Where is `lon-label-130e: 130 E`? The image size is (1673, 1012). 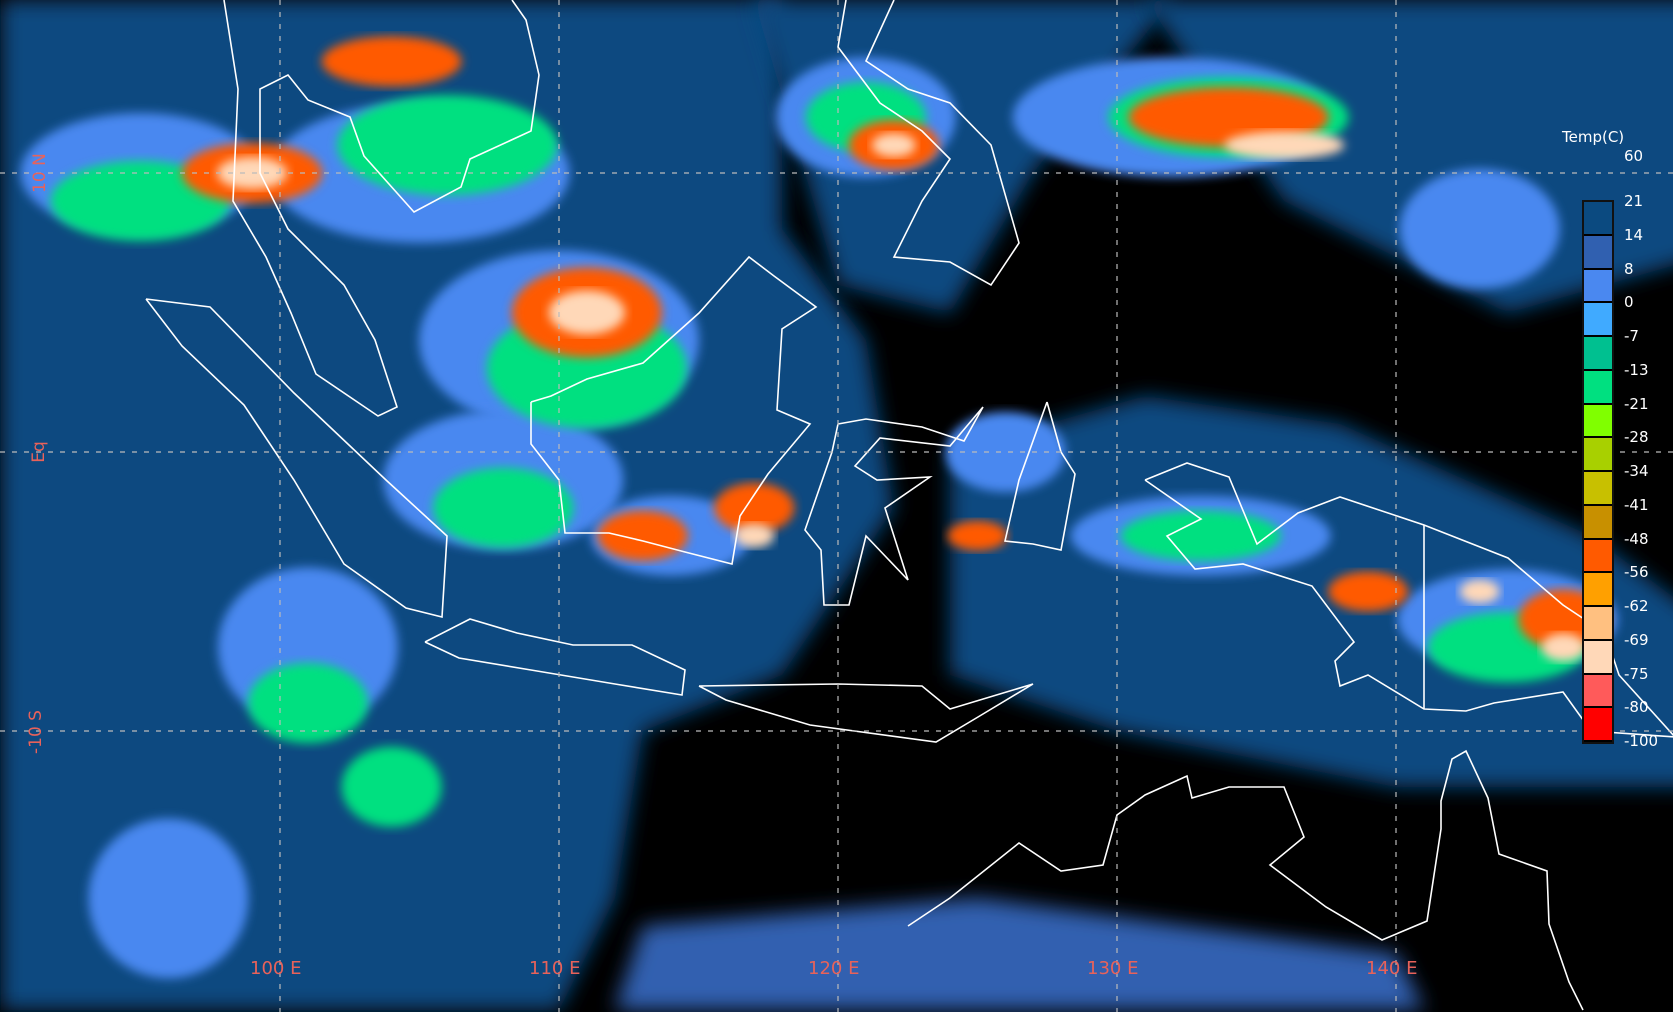
lon-label-130e: 130 E is located at coordinates (1113, 968).